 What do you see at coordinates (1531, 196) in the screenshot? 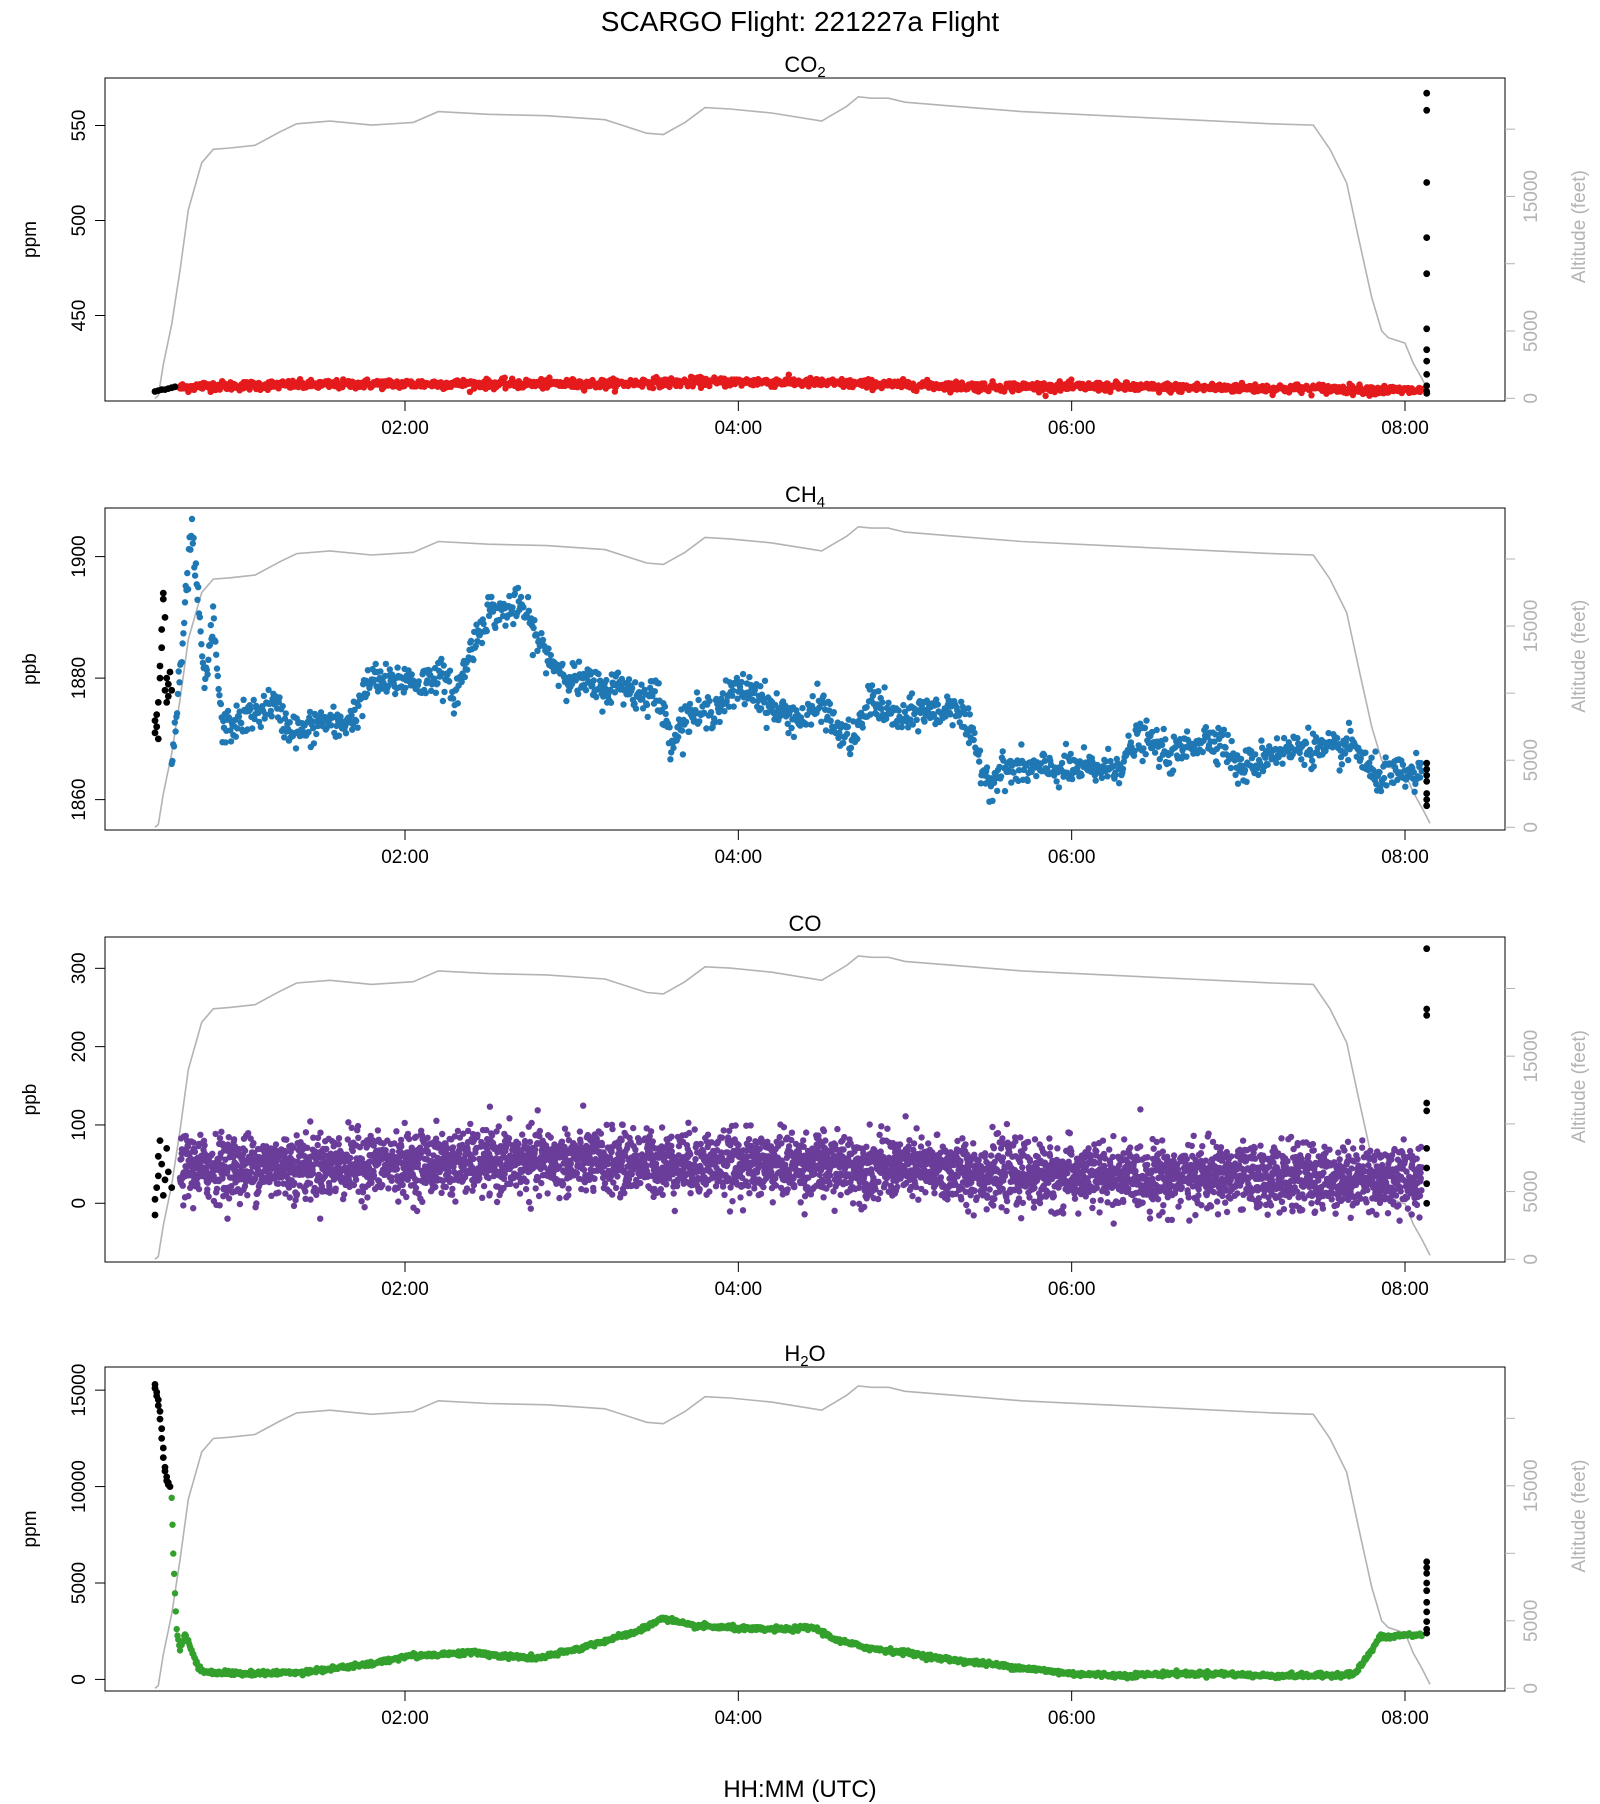
I see `y2-tick-label: 15000` at bounding box center [1531, 196].